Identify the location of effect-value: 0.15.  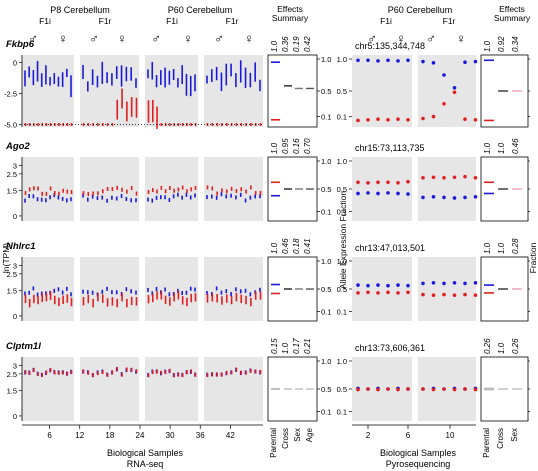
(274, 346).